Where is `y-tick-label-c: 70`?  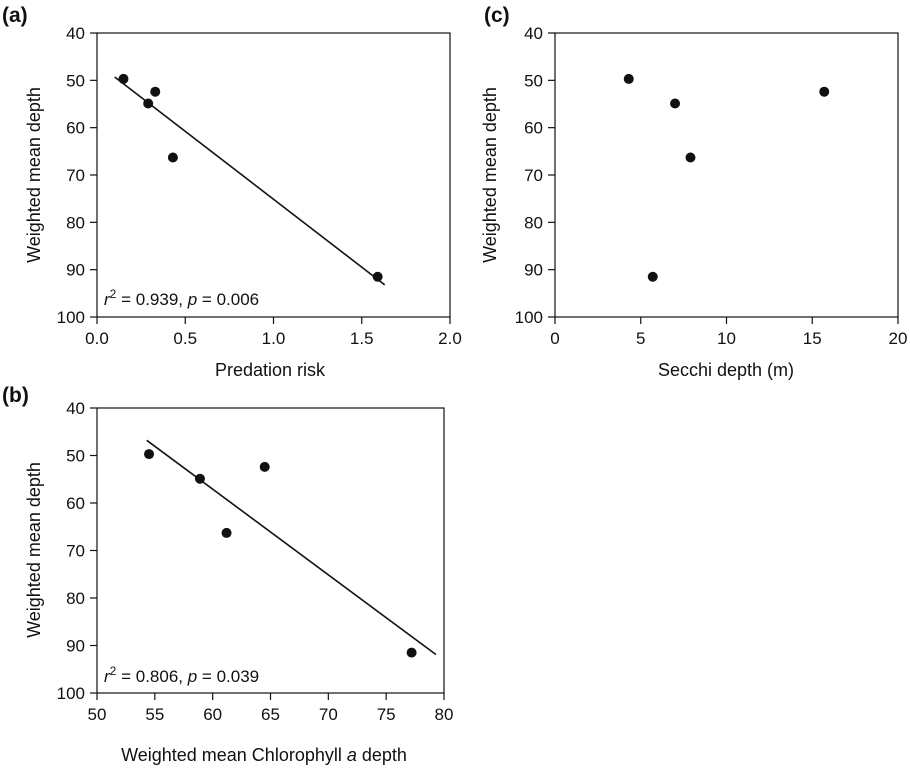 y-tick-label-c: 70 is located at coordinates (533, 175).